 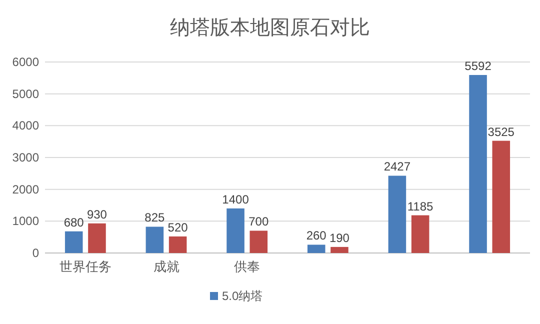 I want to click on legend-label: 5.0纳塔, so click(x=242, y=296).